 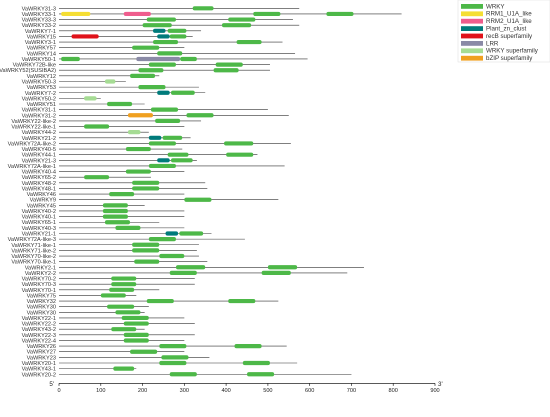 I want to click on gene-label: VaWRKY22-4, so click(x=39, y=341).